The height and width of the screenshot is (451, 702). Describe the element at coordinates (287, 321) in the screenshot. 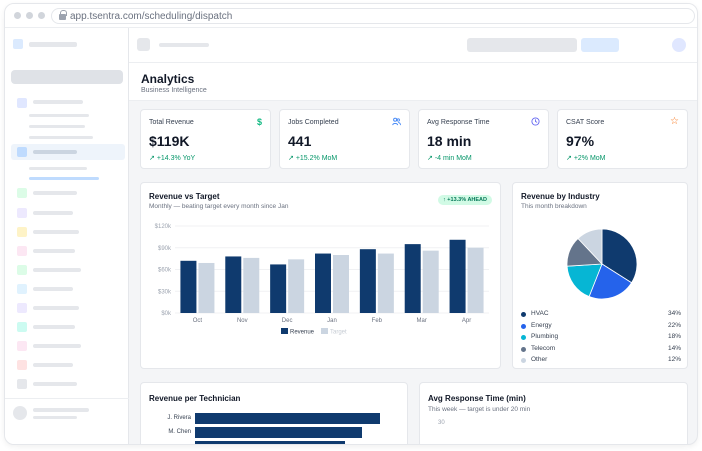

I see `x-tick-label: Dec` at that location.